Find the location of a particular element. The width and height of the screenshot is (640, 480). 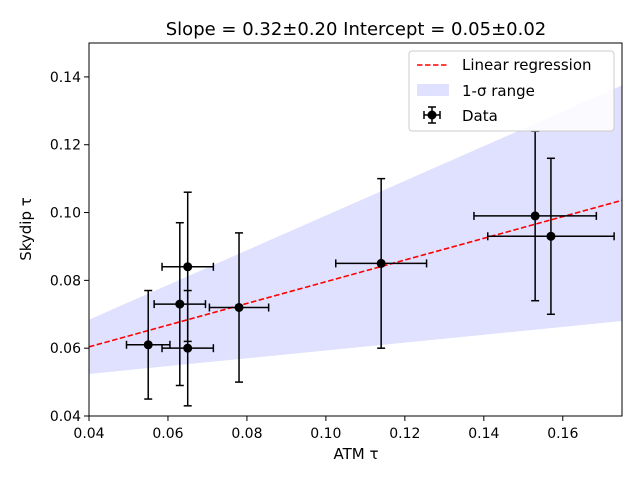

x-ticks: 0.04 0.06 0.08 0.10 0.12 0.14 0.16 is located at coordinates (325, 429).